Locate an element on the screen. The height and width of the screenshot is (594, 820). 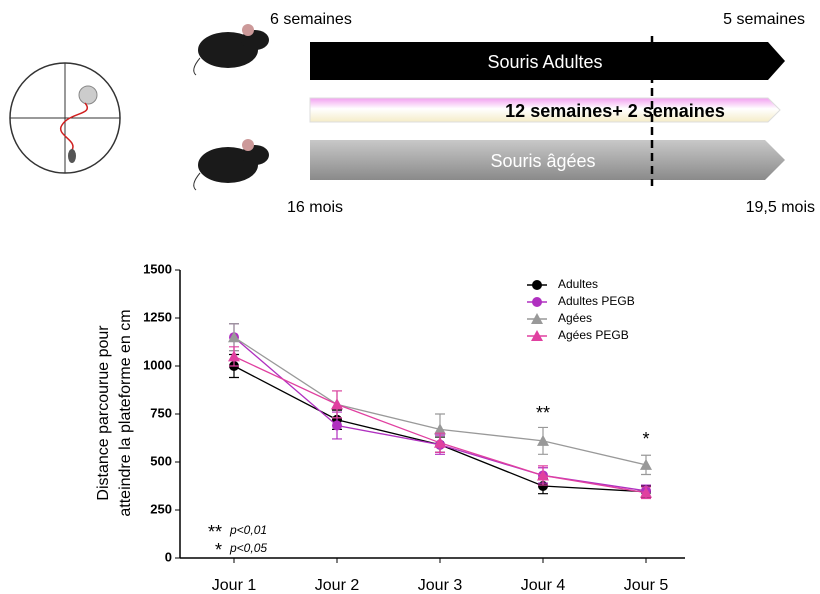
aged-bar is located at coordinates (547, 160).